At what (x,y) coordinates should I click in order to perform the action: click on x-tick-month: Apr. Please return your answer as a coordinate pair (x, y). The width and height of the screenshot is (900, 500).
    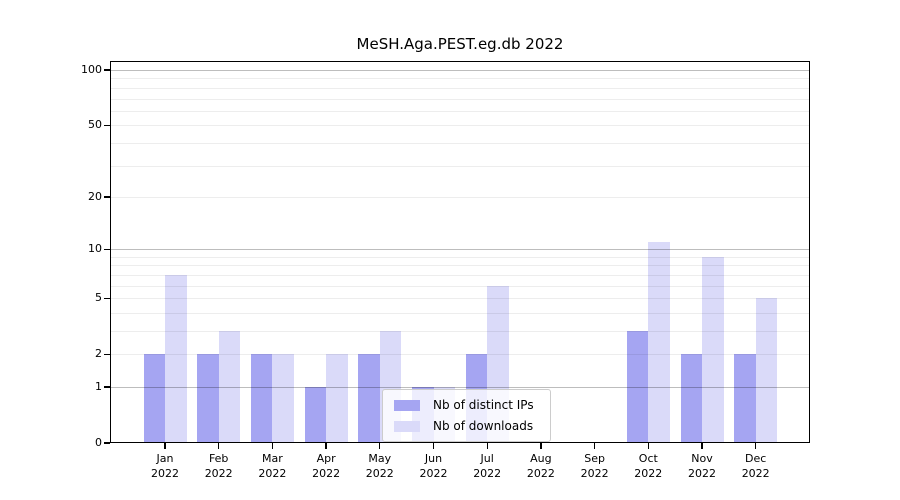
    Looking at the image, I should click on (326, 458).